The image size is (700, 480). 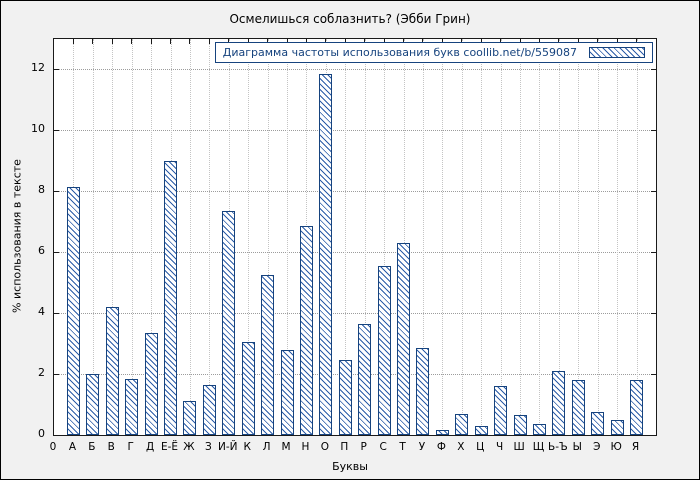 What do you see at coordinates (441, 447) in the screenshot?
I see `x-tick-label: Ф` at bounding box center [441, 447].